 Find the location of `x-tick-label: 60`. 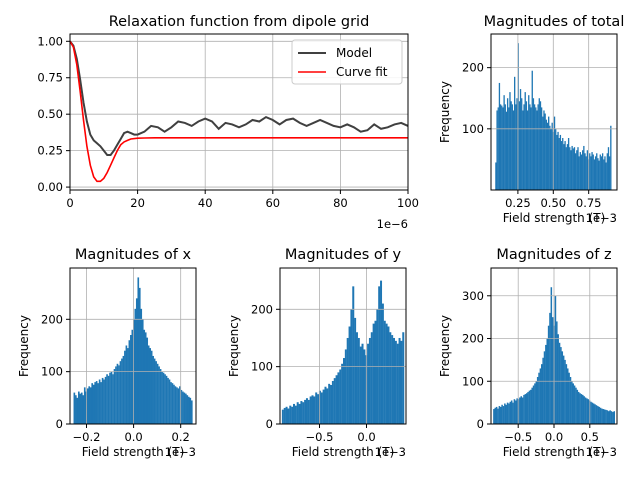

x-tick-label: 60 is located at coordinates (272, 203).